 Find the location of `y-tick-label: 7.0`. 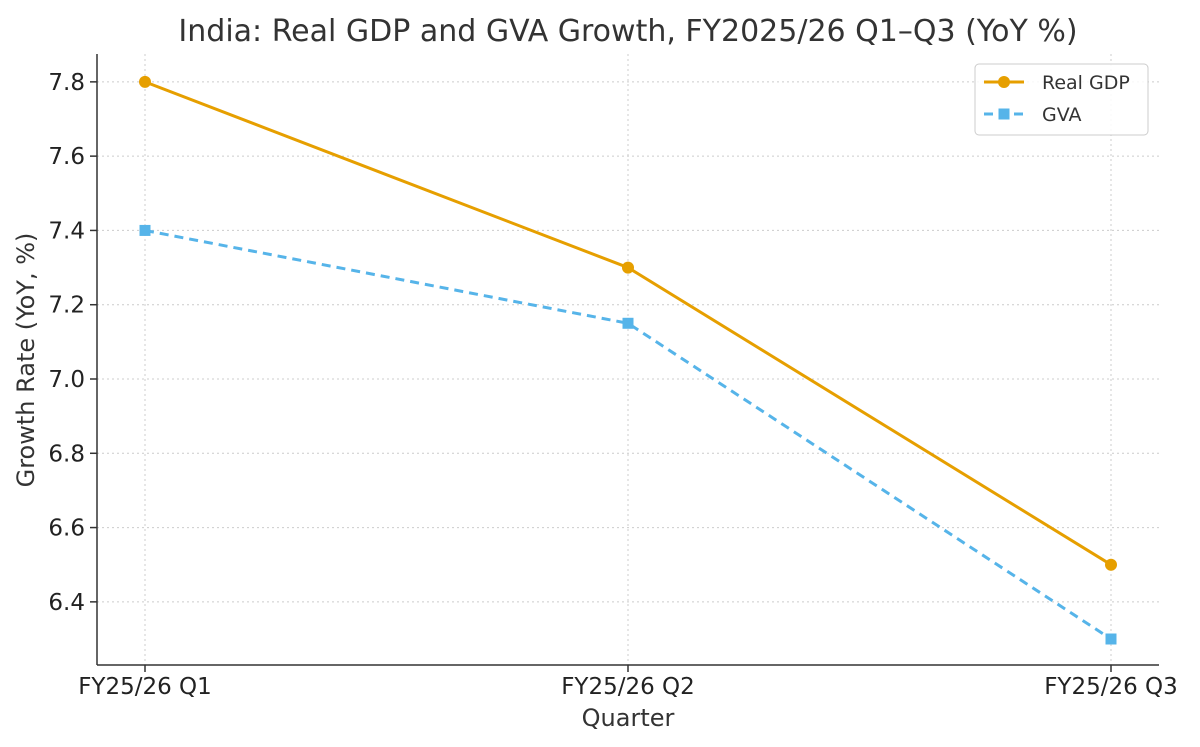

y-tick-label: 7.0 is located at coordinates (66, 380).